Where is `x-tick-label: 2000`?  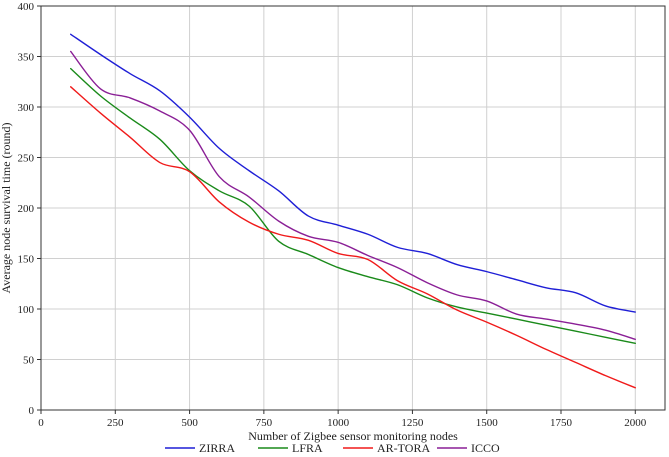 x-tick-label: 2000 is located at coordinates (635, 423).